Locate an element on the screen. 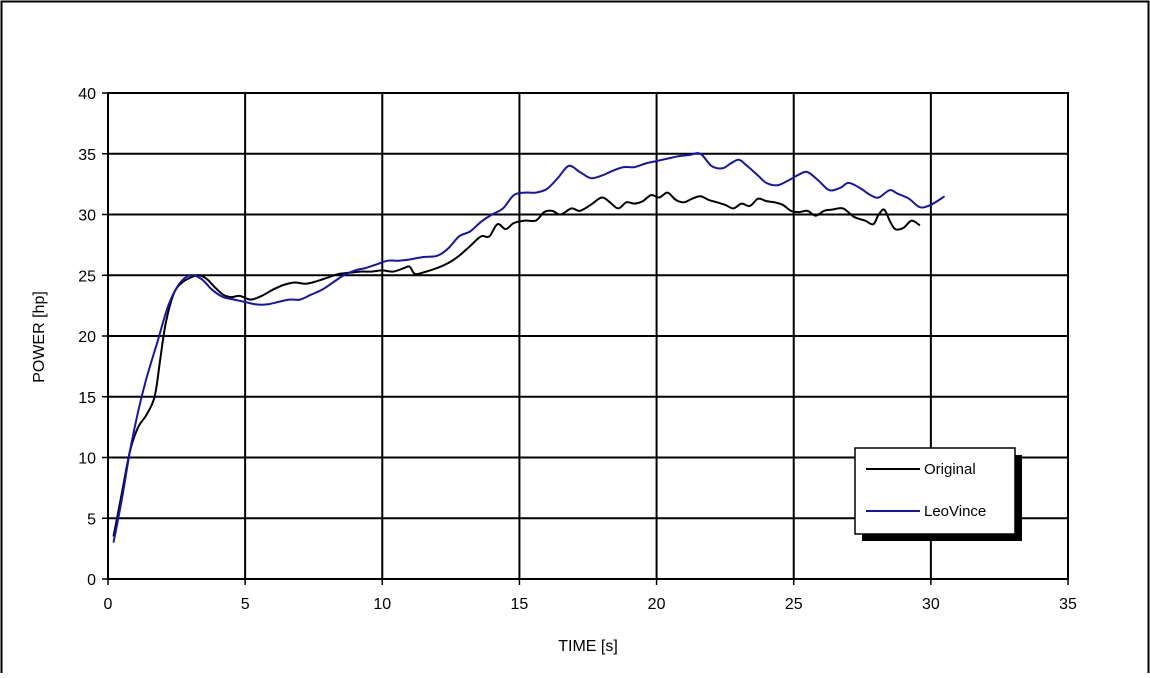 Image resolution: width=1150 pixels, height=678 pixels. y-tick-label: 5 is located at coordinates (91, 519).